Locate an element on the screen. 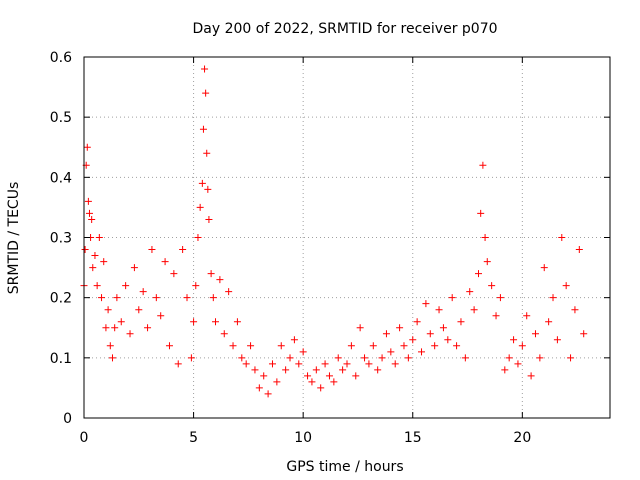 This screenshot has width=640, height=480. x-tick-label: 0 is located at coordinates (84, 438).